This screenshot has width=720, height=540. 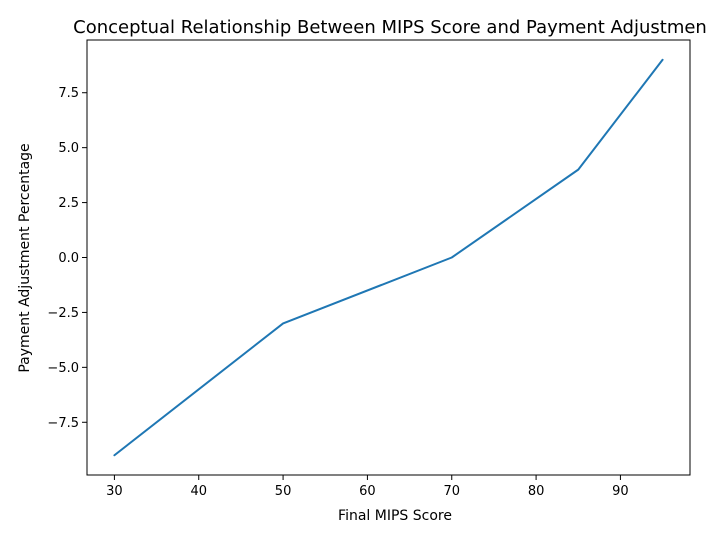 What do you see at coordinates (68, 93) in the screenshot?
I see `y-tick-label: 7.5` at bounding box center [68, 93].